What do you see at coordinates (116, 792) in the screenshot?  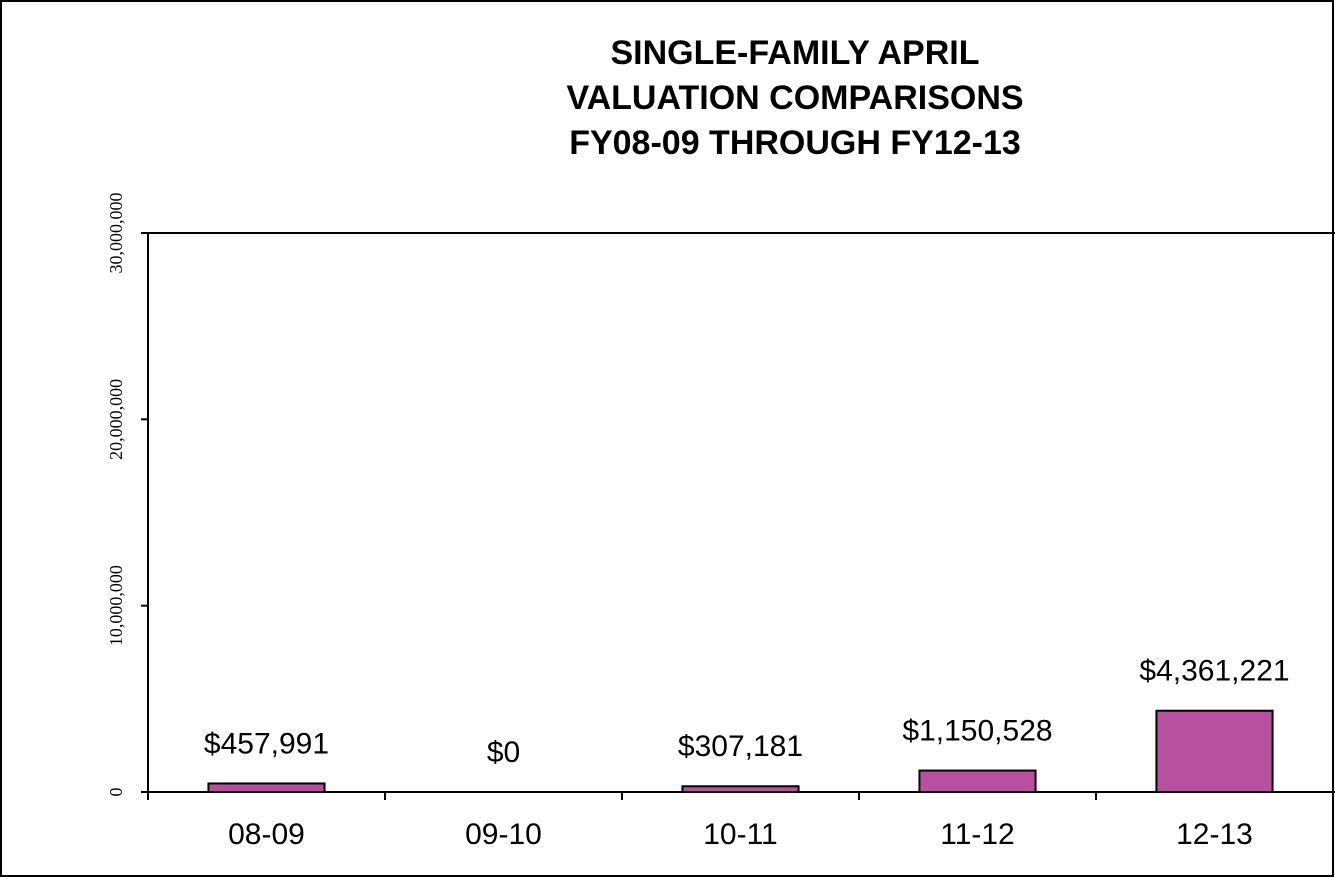 I see `y-tick-label: 0` at bounding box center [116, 792].